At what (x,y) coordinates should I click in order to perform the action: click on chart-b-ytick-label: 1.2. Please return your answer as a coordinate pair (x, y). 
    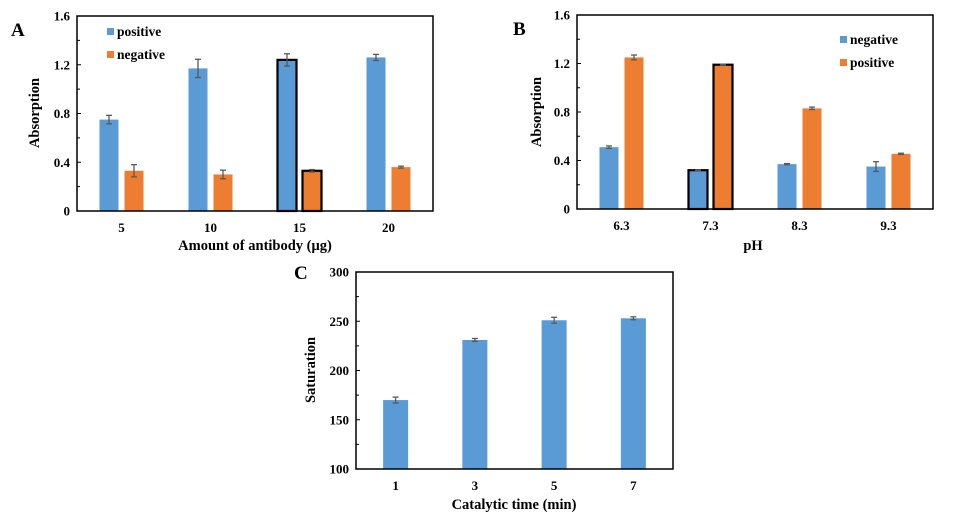
    Looking at the image, I should click on (562, 63).